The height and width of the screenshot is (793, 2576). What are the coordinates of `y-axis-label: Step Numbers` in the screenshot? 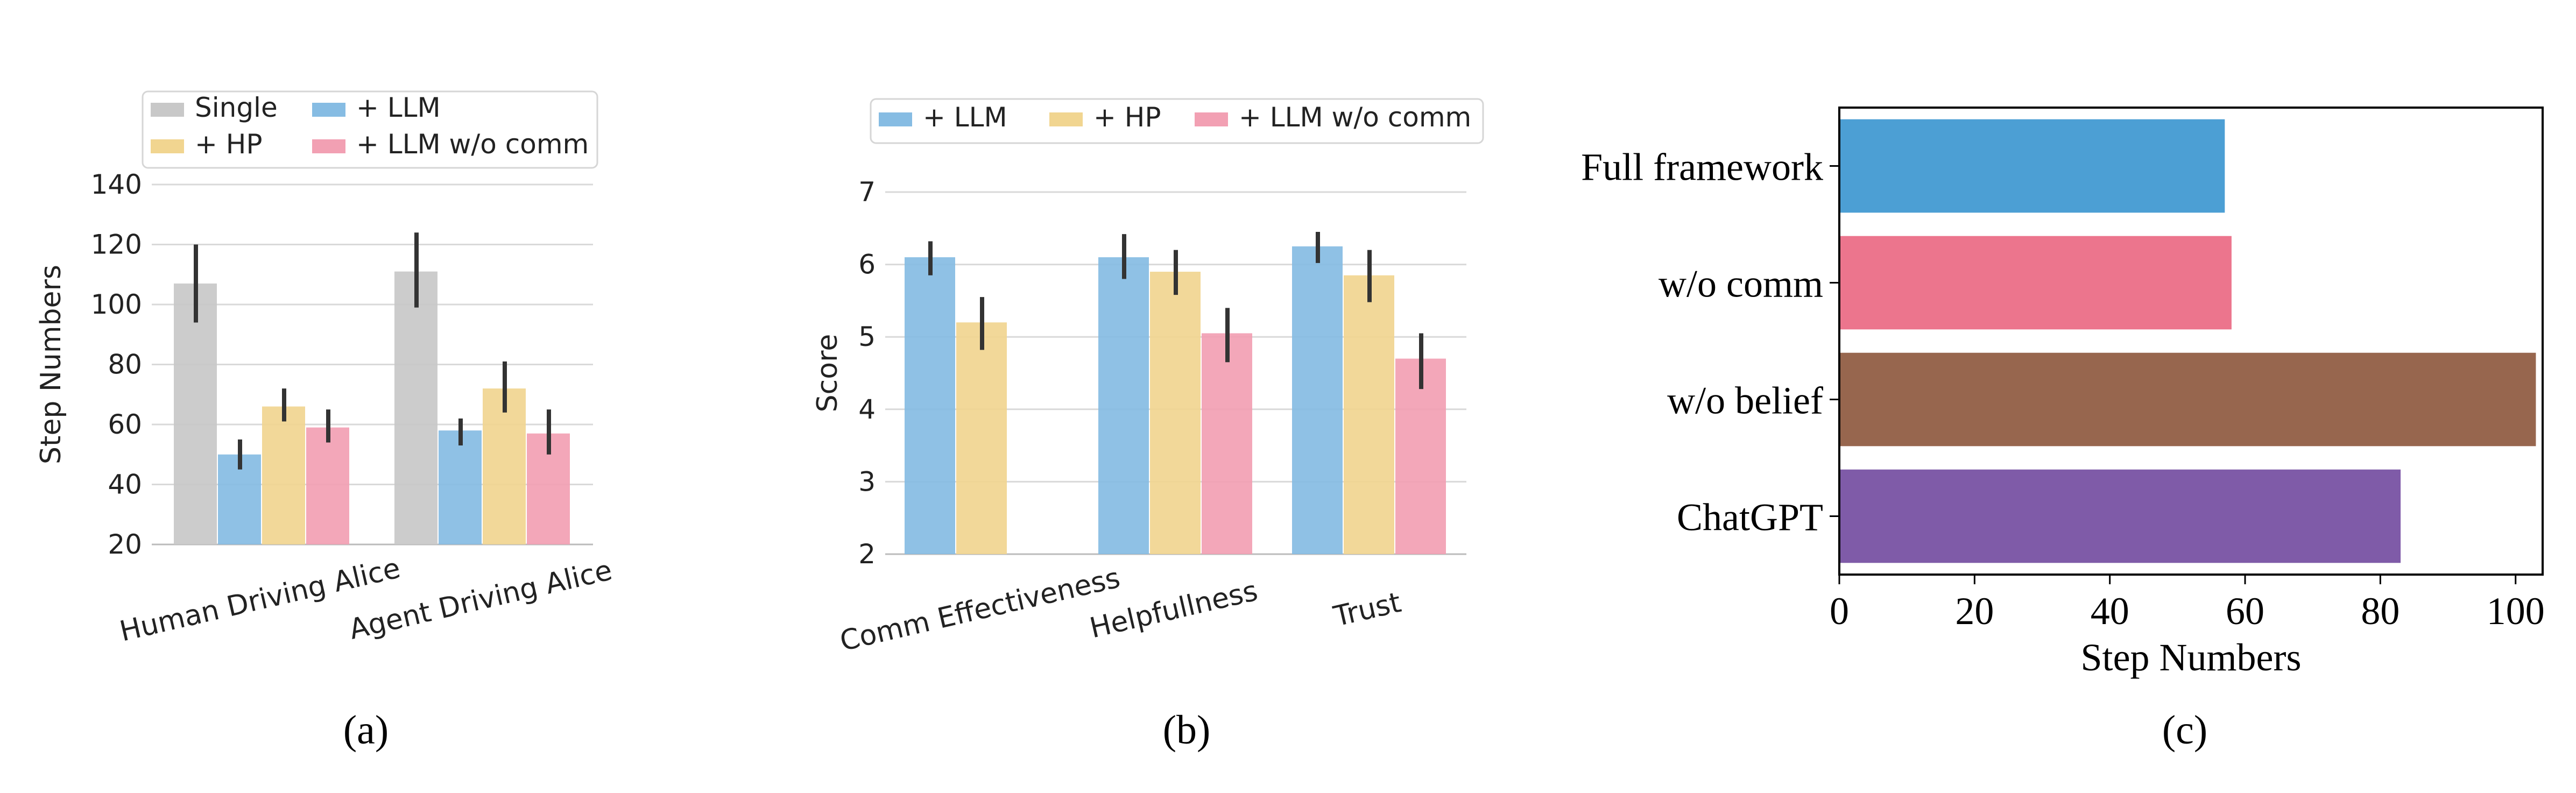 It's located at (51, 365).